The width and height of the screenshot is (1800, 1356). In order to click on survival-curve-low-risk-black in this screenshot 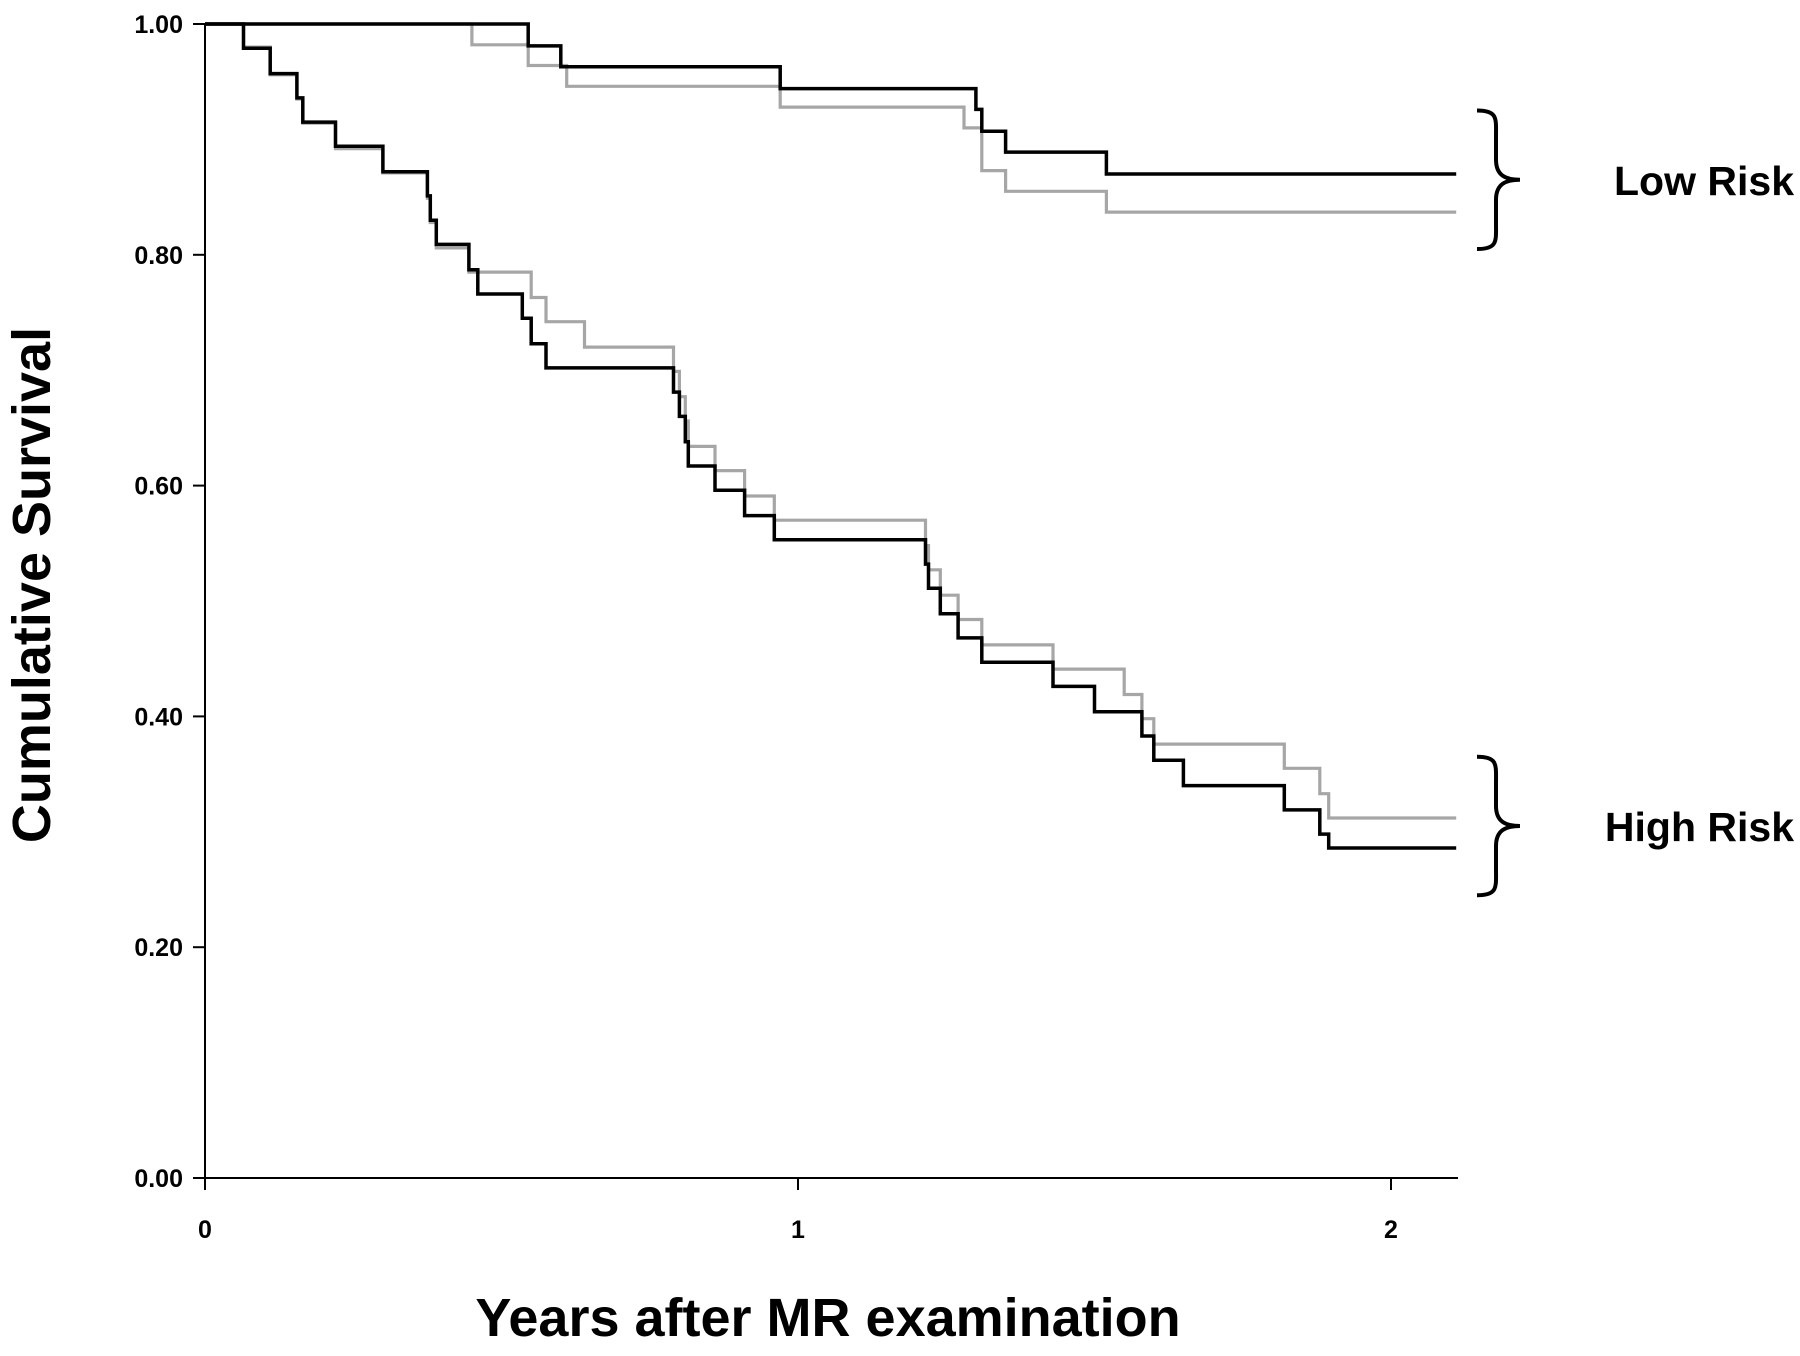, I will do `click(831, 99)`.